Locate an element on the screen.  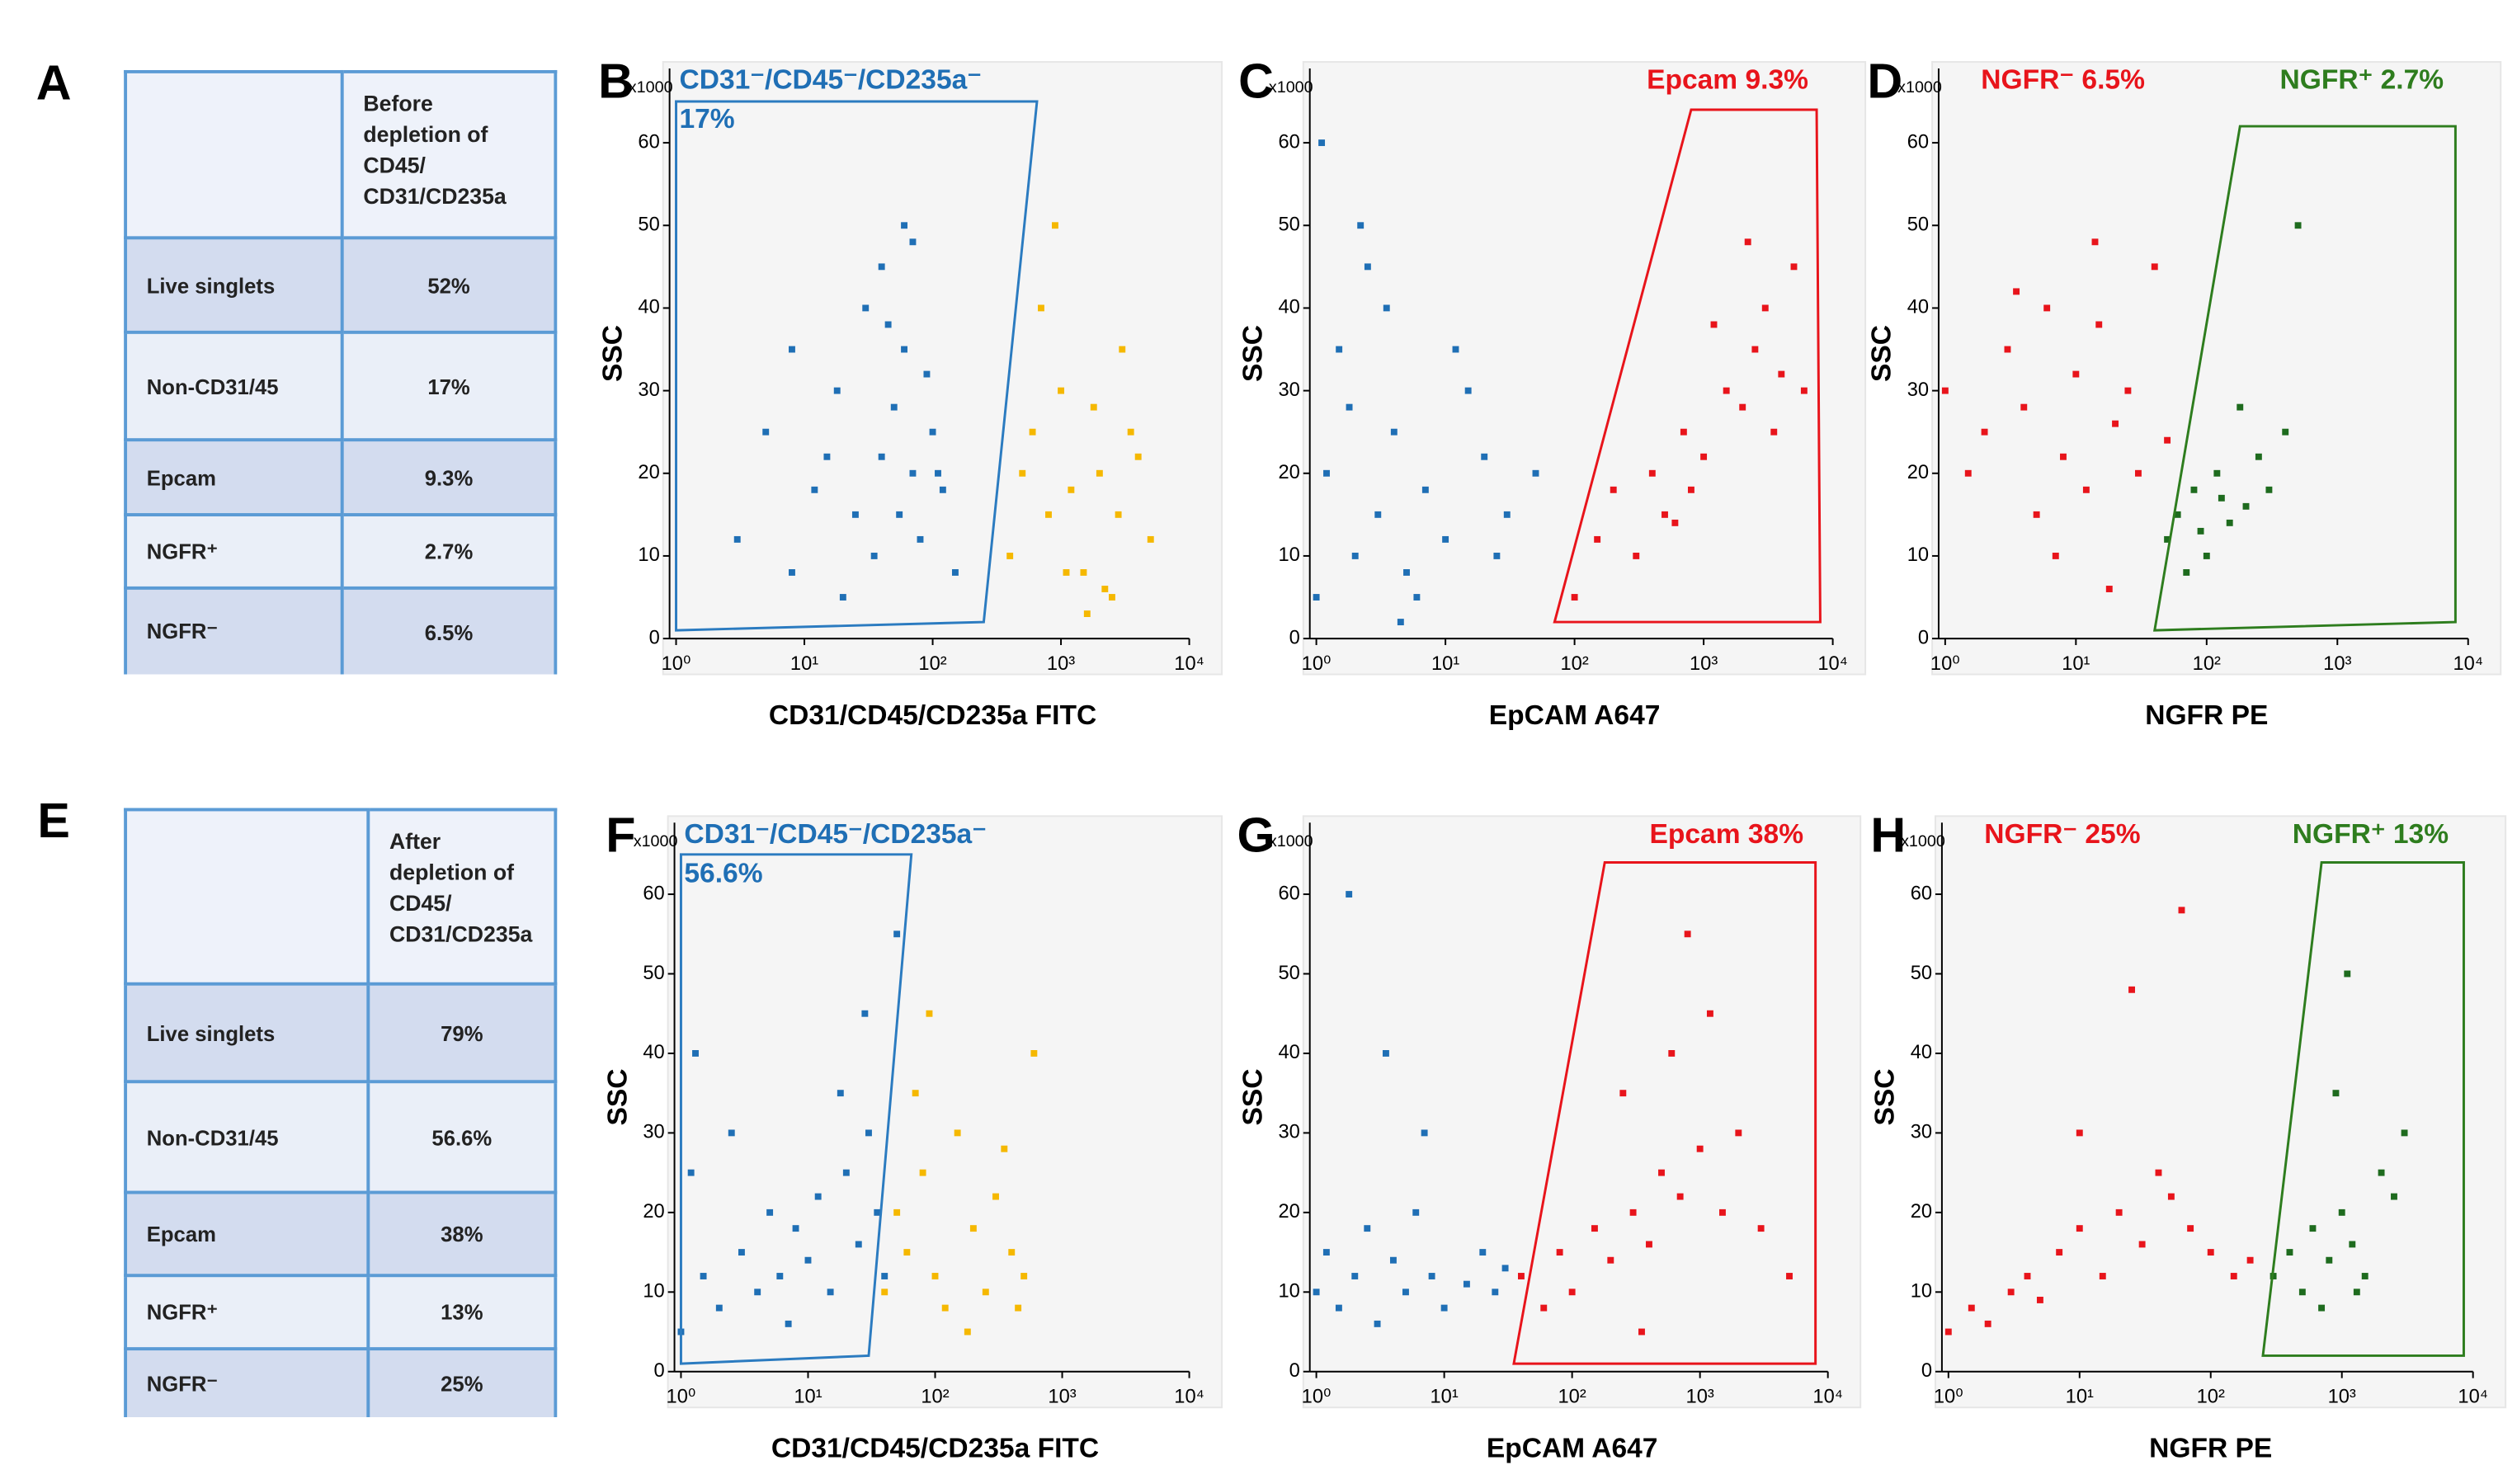
y-tick-label: 0 is located at coordinates (659, 1371).